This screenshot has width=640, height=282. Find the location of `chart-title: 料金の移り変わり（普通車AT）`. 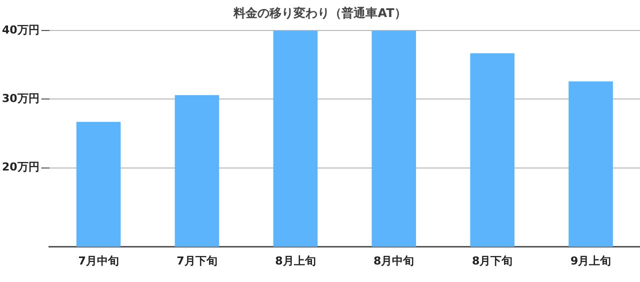

chart-title: 料金の移り変わり（普通車AT） is located at coordinates (320, 13).